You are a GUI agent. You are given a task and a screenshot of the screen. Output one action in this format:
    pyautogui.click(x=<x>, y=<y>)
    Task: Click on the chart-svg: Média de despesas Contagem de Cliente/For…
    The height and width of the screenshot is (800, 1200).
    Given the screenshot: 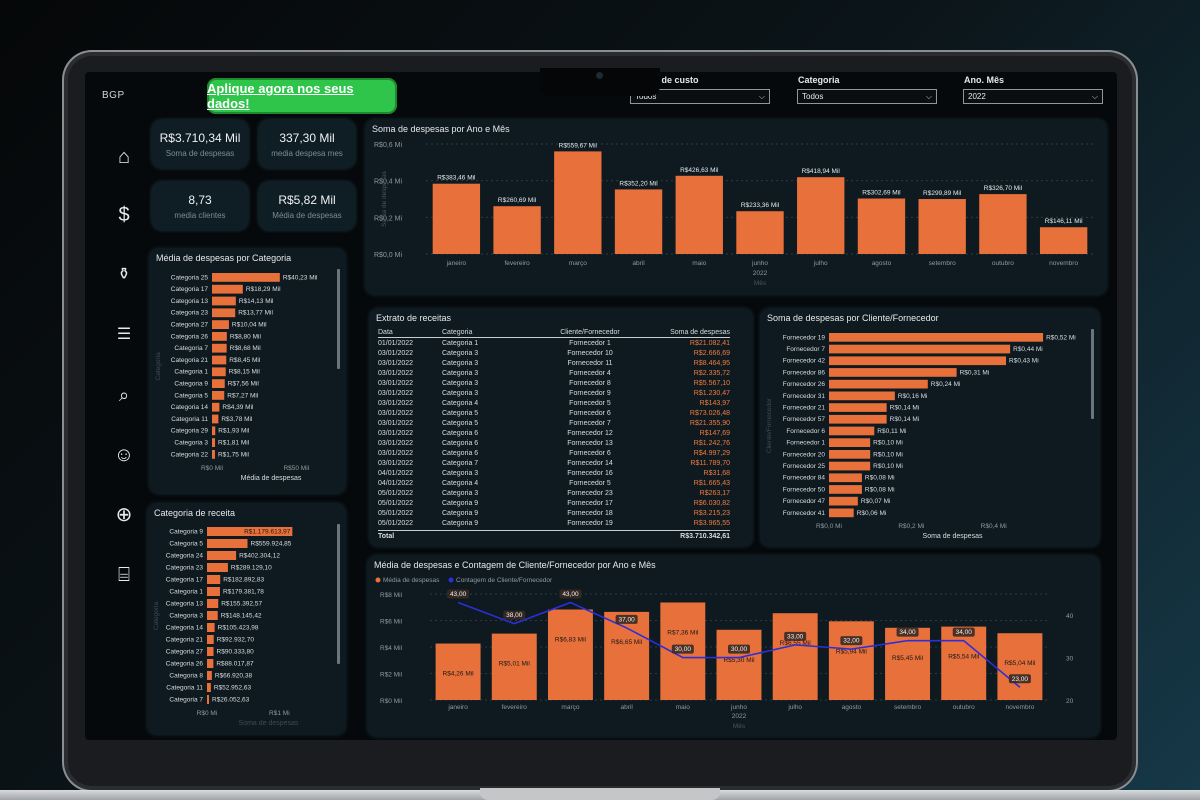 What is the action you would take?
    pyautogui.click(x=724, y=653)
    